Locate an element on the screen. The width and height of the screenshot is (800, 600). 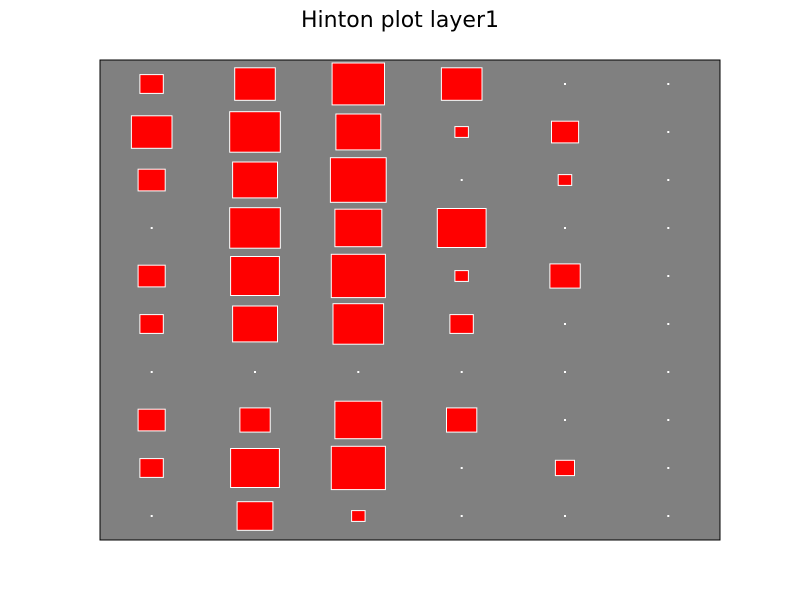
hinton-cell-r4-c0 is located at coordinates (151, 276).